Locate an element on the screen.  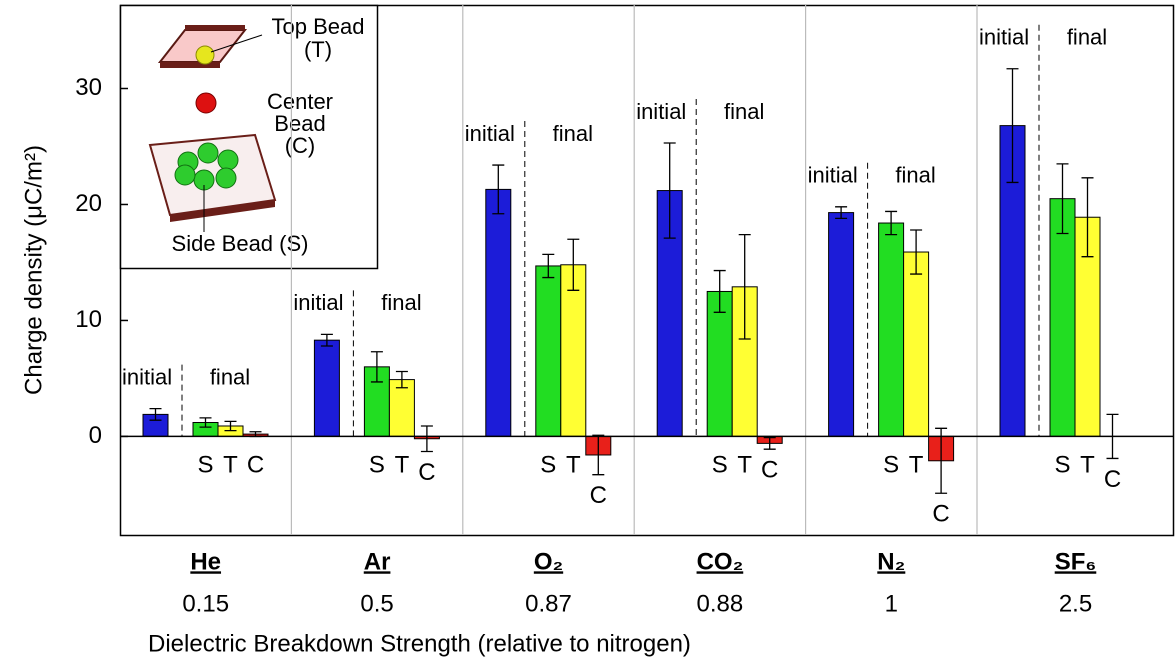
x-tick-value: 0.5 is located at coordinates (376, 603).